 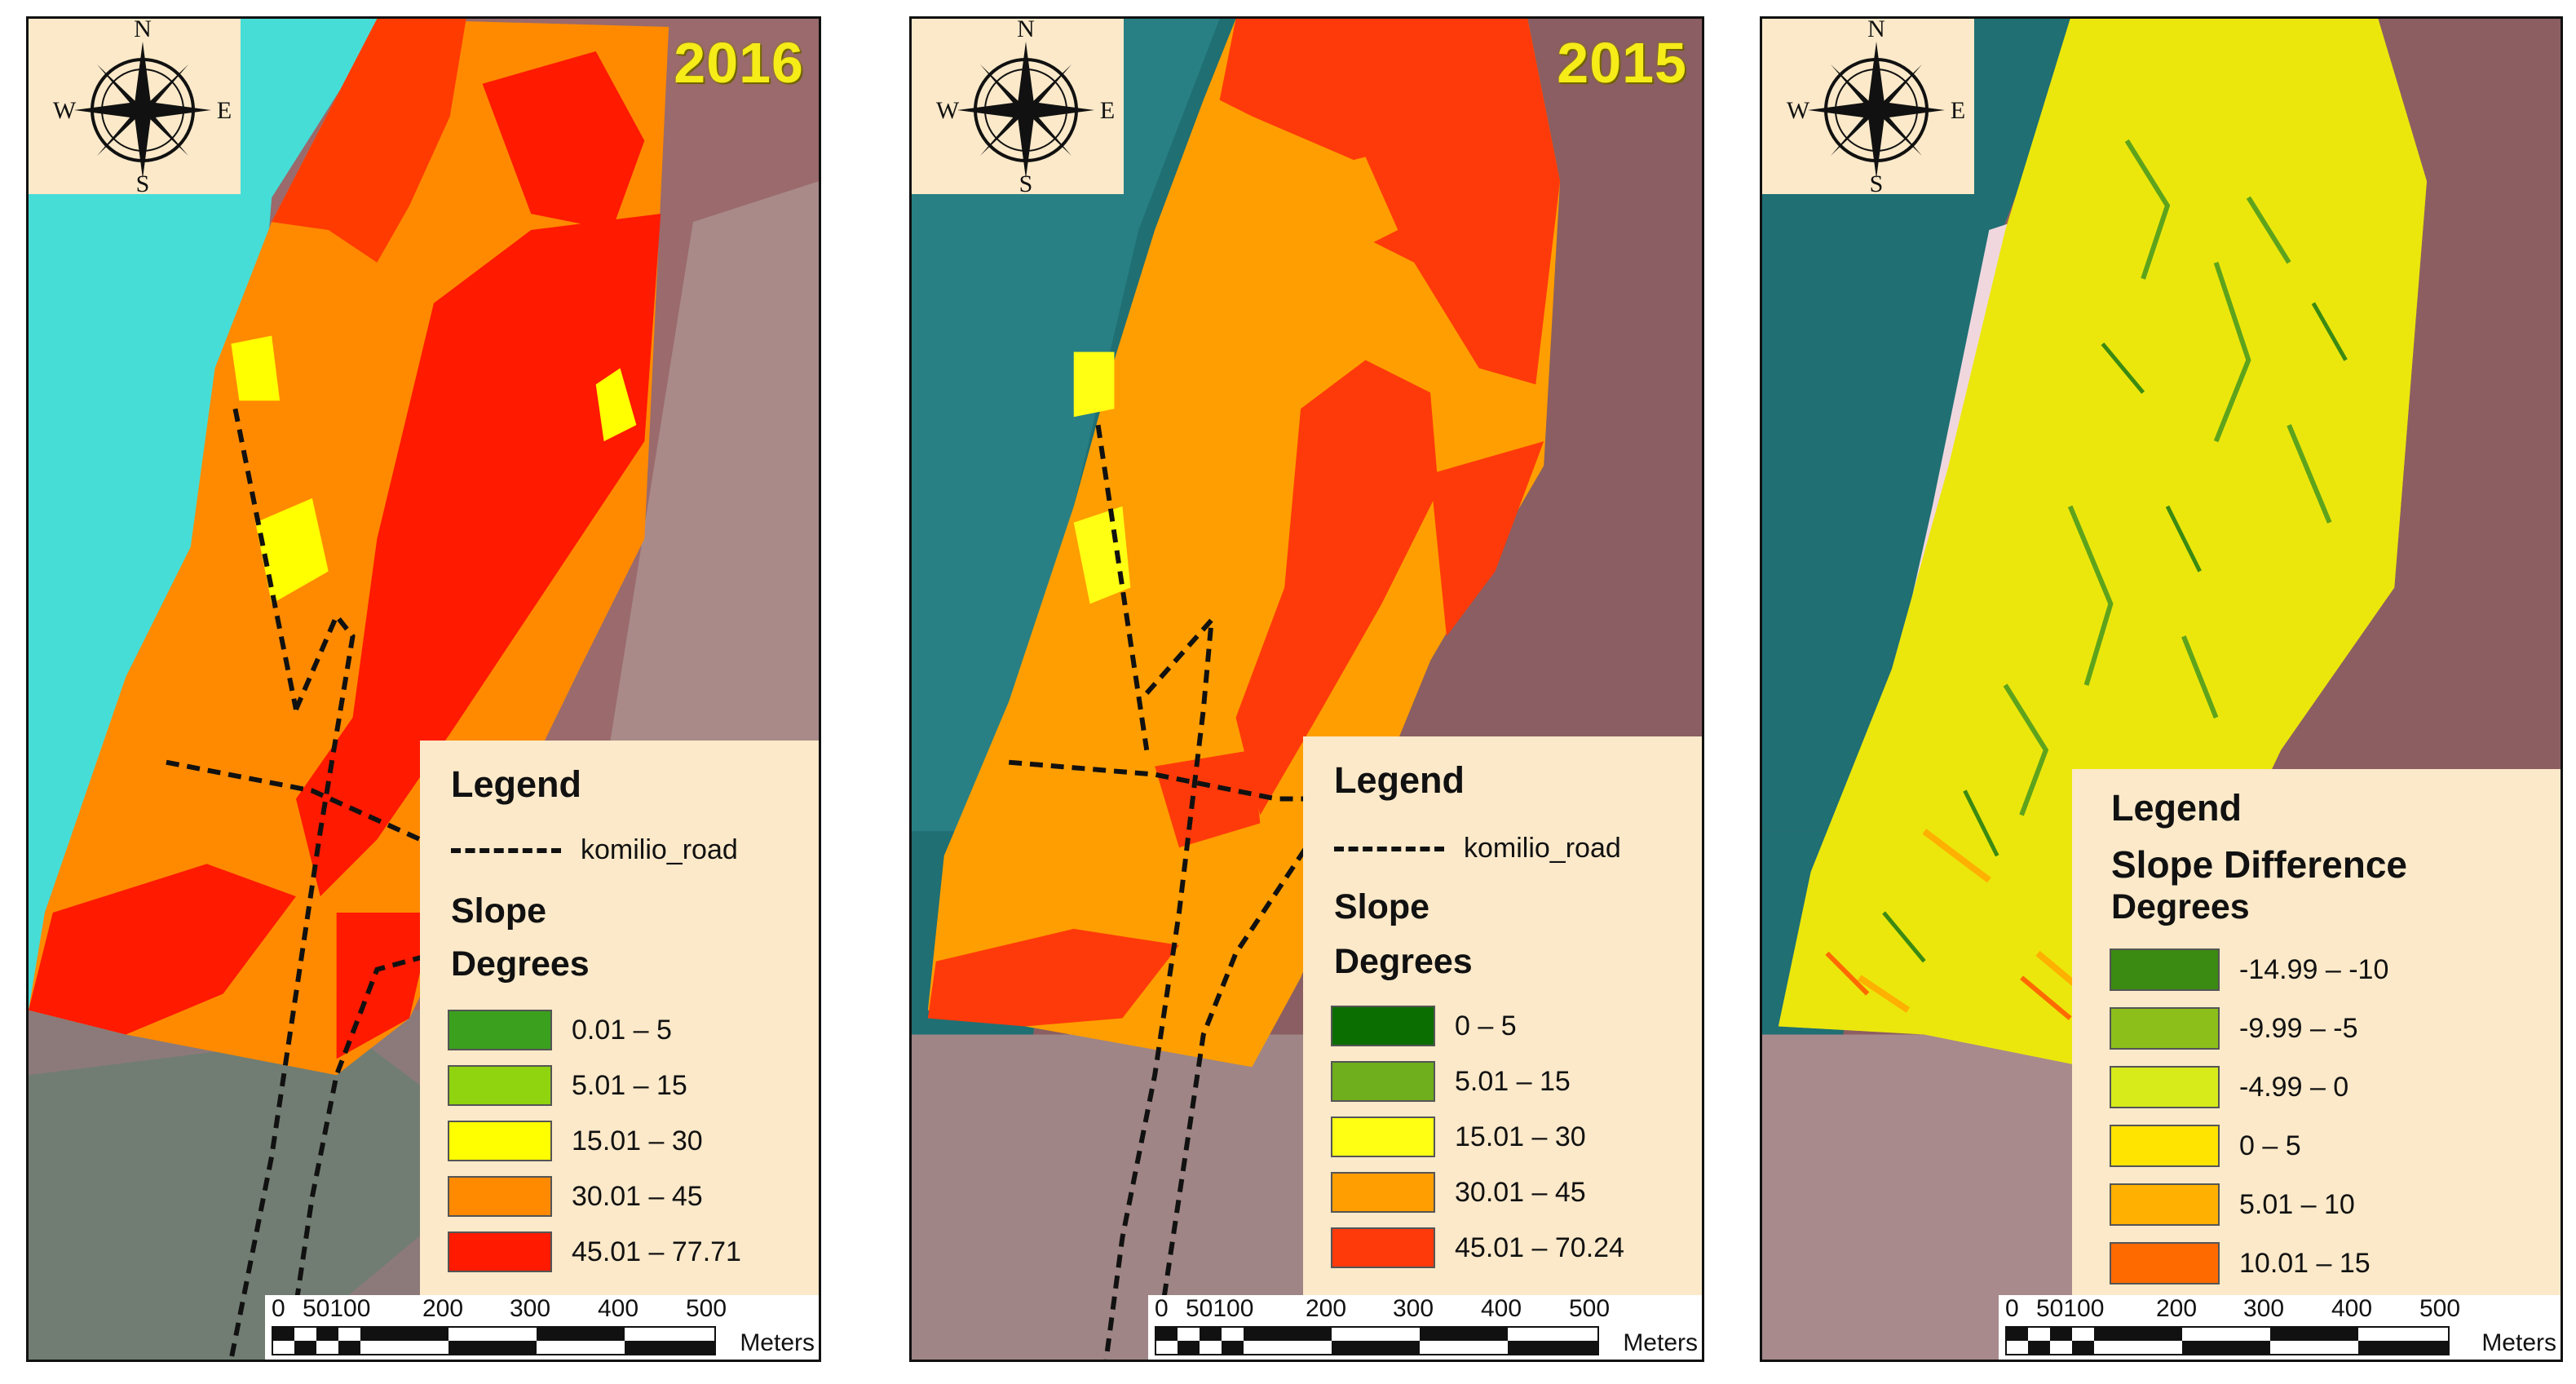 I want to click on legend-class-label: -4.99 – 0, so click(x=2294, y=1087).